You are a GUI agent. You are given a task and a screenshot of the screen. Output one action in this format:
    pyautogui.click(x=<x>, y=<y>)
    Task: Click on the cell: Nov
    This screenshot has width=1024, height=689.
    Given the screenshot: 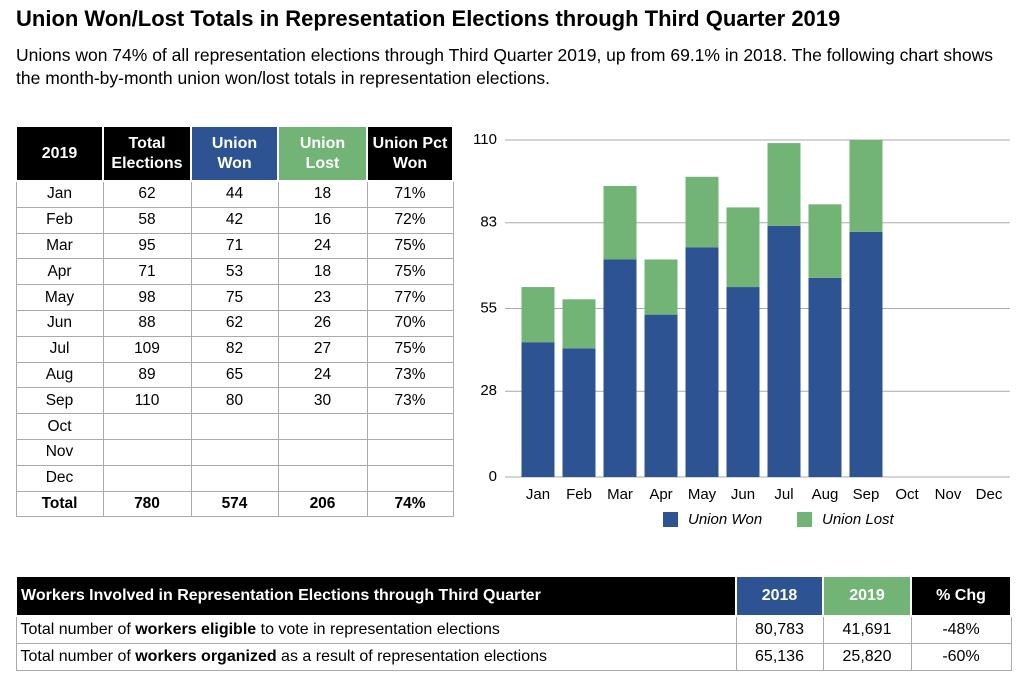 What is the action you would take?
    pyautogui.click(x=59, y=452)
    